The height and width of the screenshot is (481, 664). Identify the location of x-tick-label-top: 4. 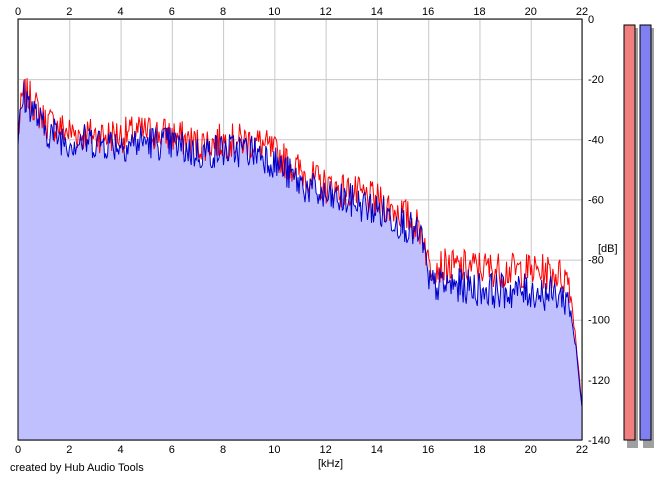
(120, 12).